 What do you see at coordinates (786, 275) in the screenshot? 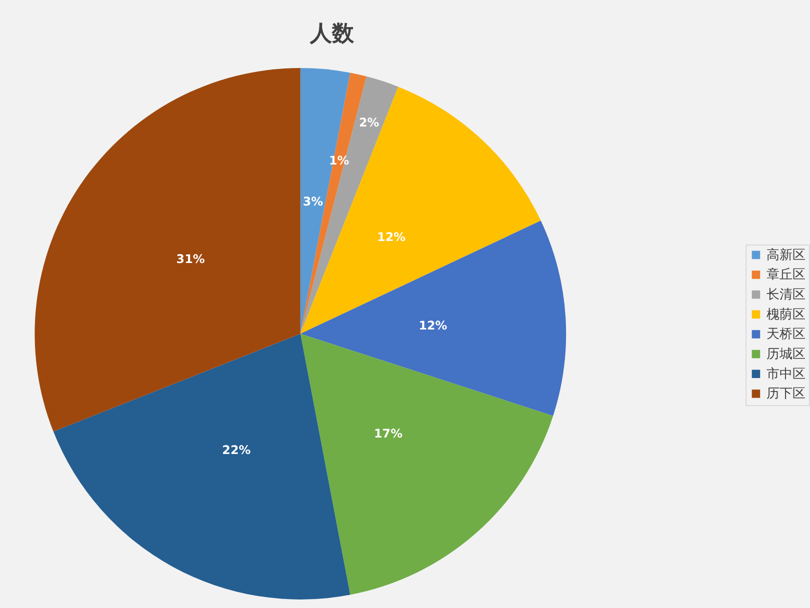
I see `legend-label: 章丘区` at bounding box center [786, 275].